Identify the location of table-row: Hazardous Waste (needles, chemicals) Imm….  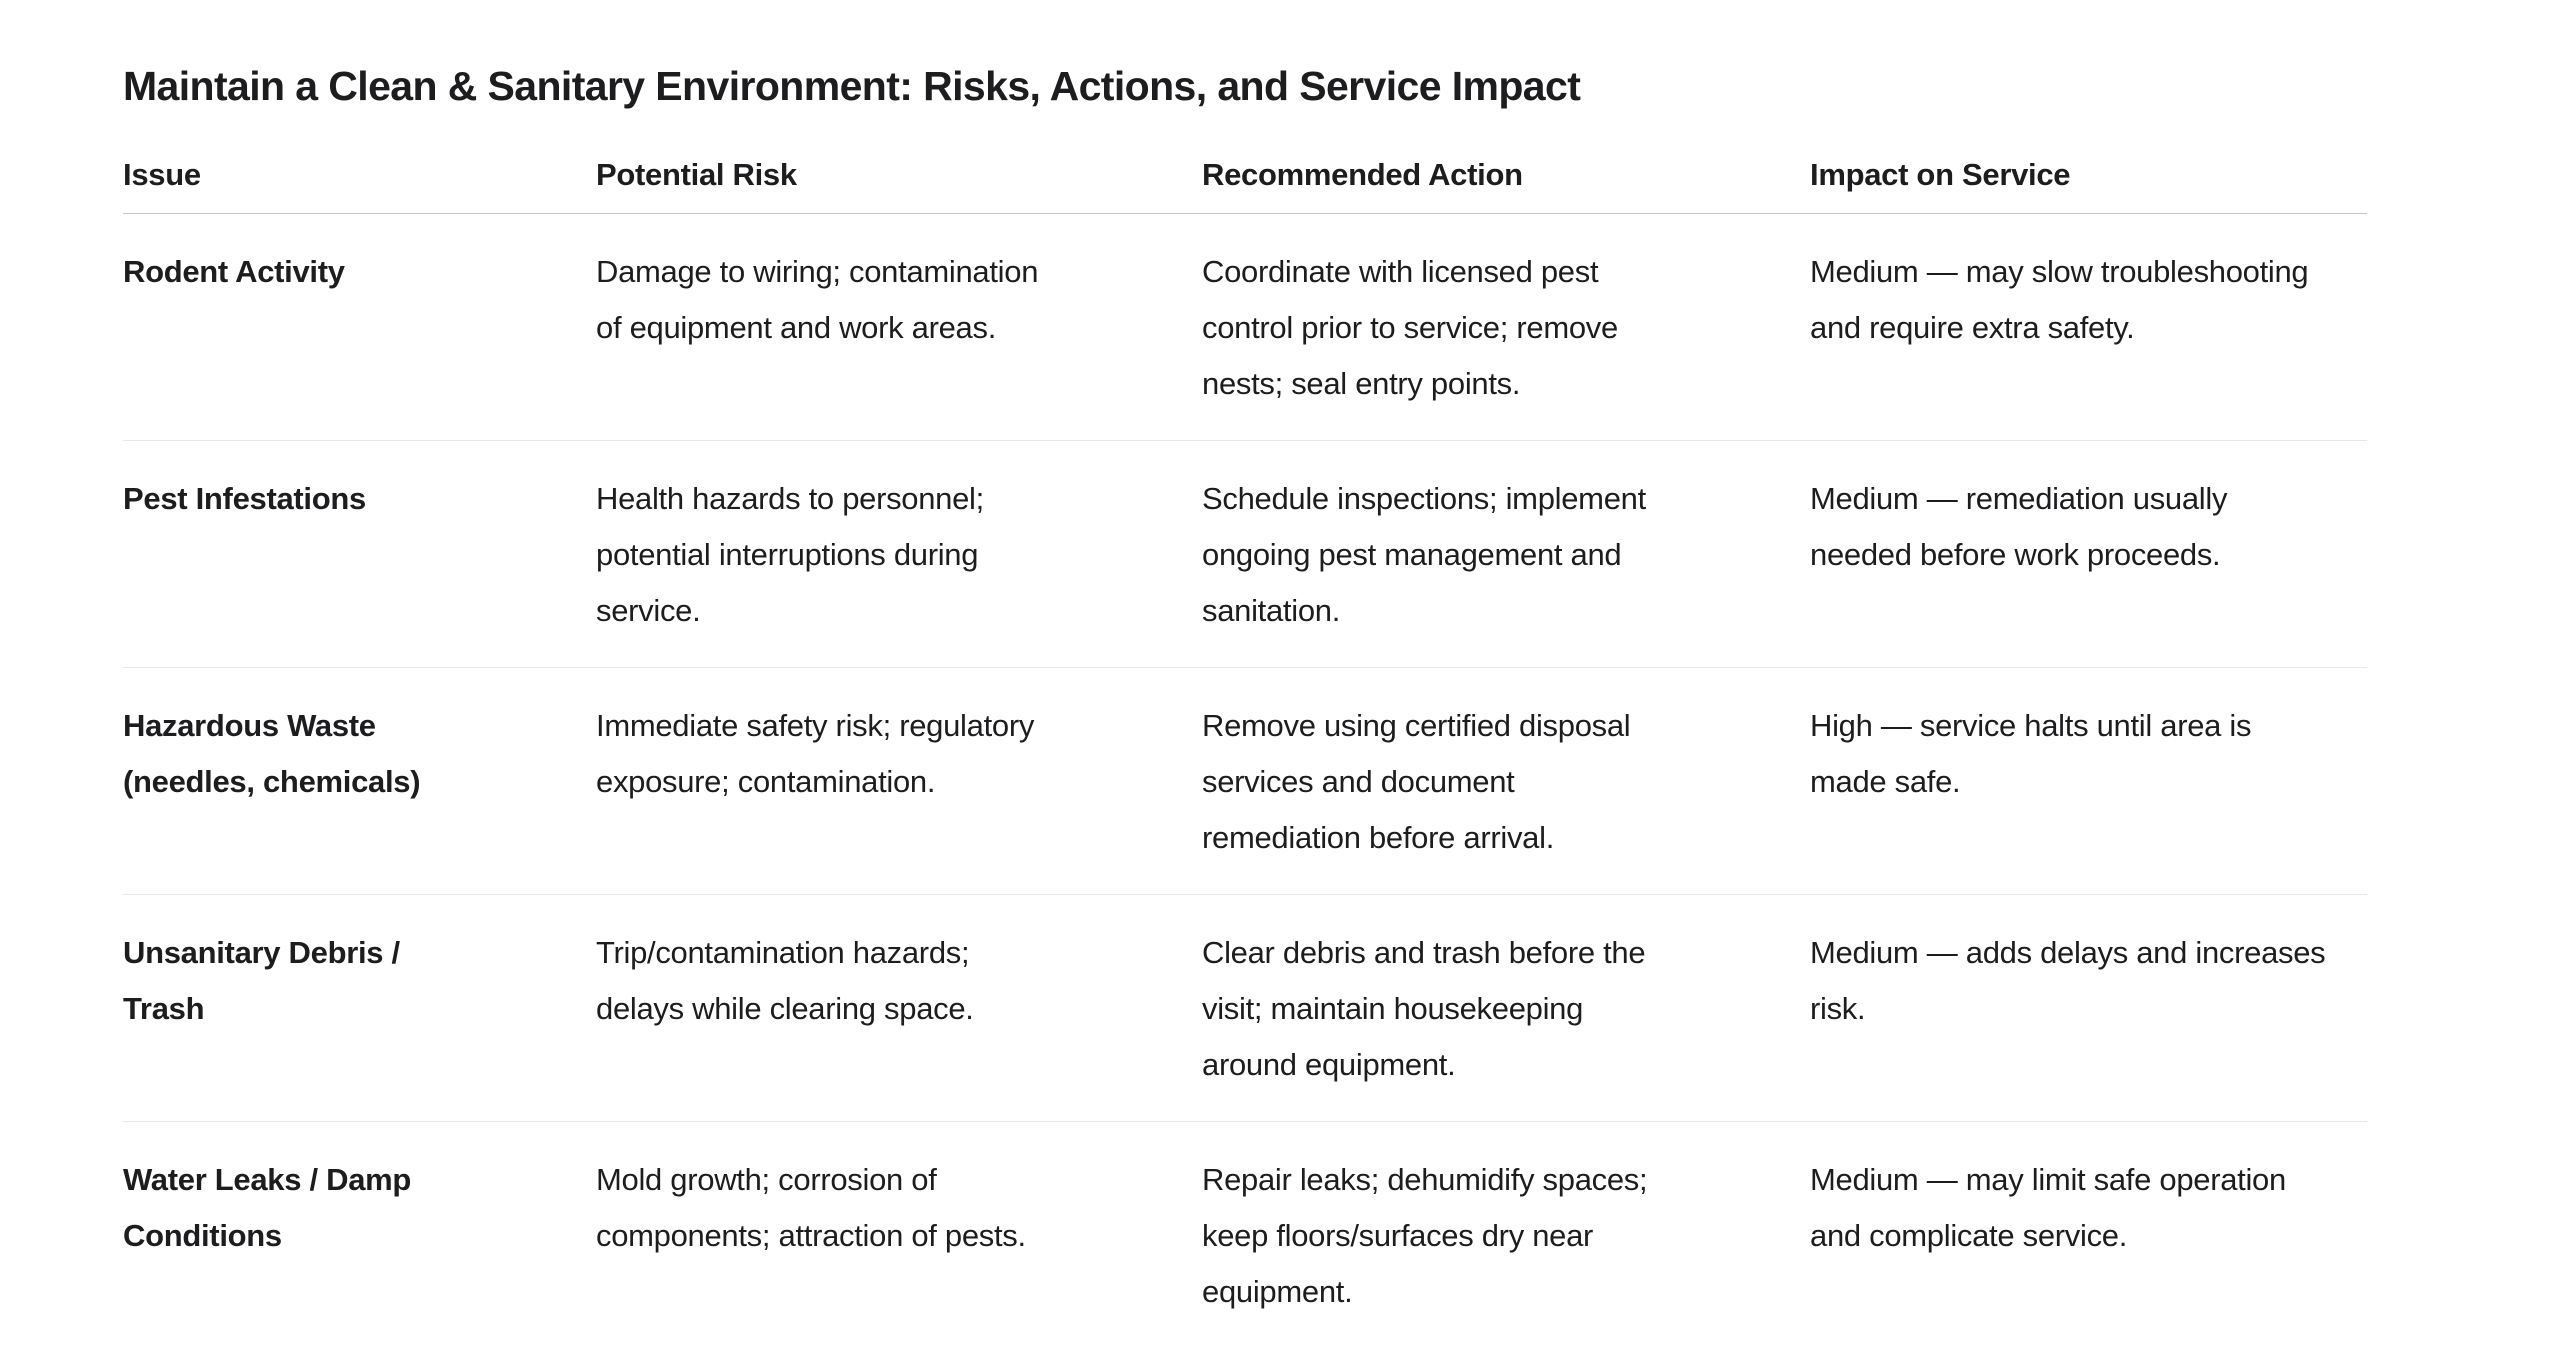
(1245, 781).